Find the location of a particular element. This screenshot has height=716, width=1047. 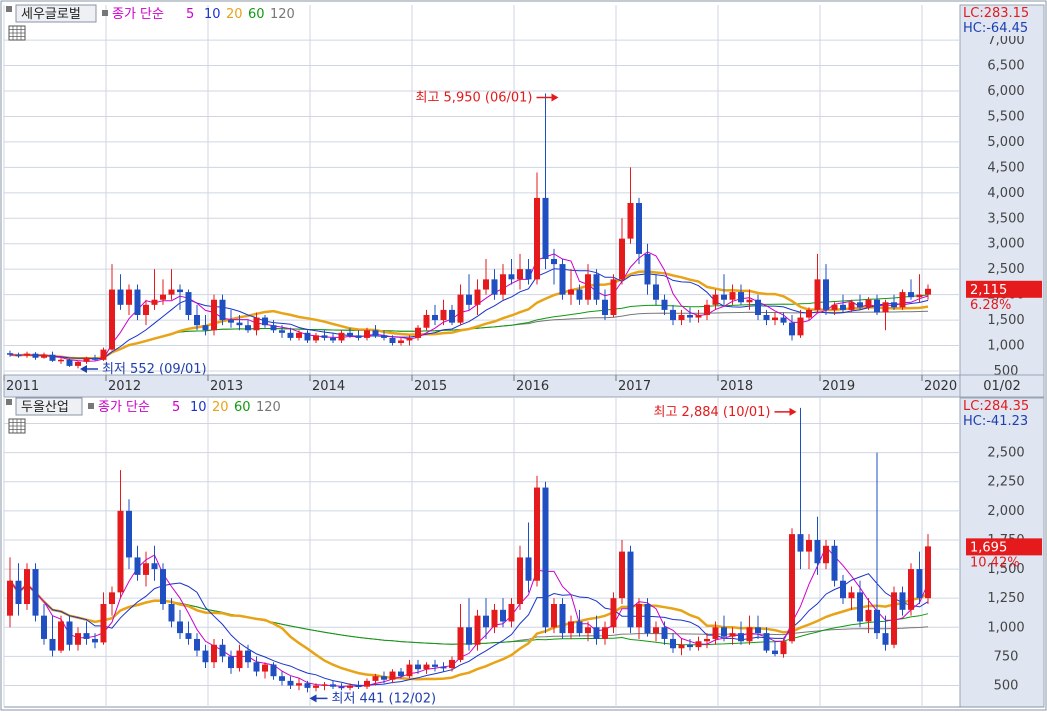

x-tick-label: 2017 is located at coordinates (634, 386).